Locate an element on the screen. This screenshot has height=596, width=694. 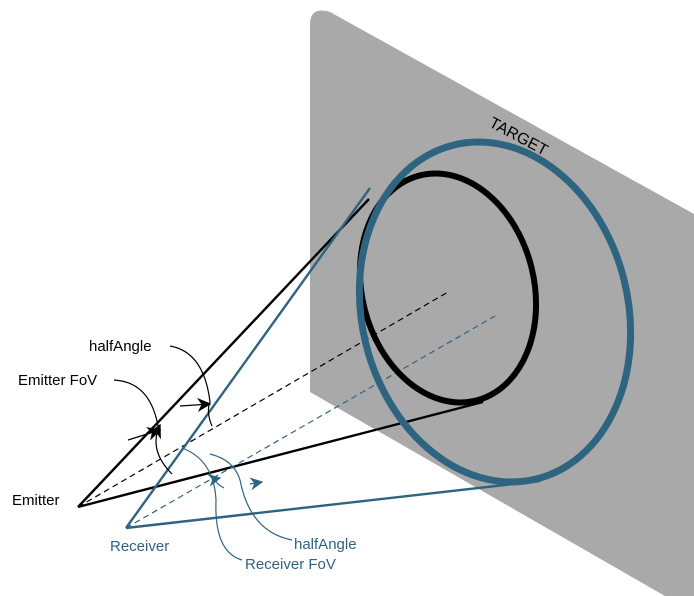
receiver-cone-lower-edge is located at coordinates (333, 504).